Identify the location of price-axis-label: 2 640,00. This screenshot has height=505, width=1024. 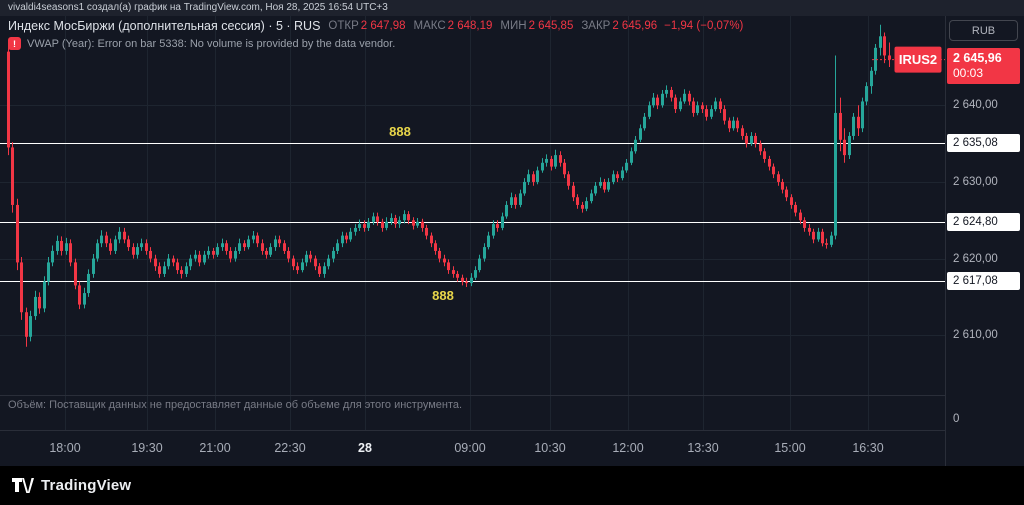
(975, 105).